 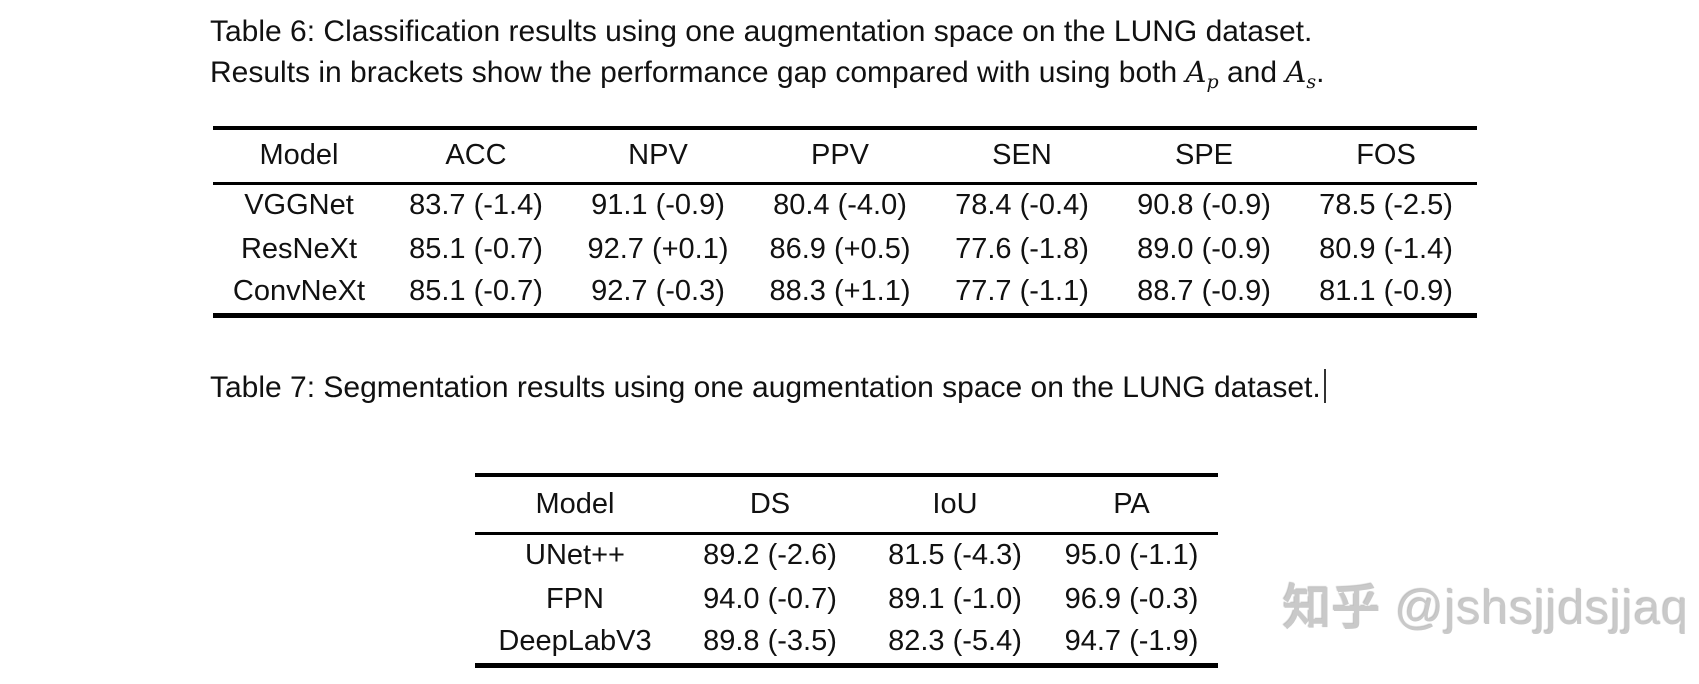 What do you see at coordinates (1332, 608) in the screenshot?
I see `zhihu-logo-text: 知乎` at bounding box center [1332, 608].